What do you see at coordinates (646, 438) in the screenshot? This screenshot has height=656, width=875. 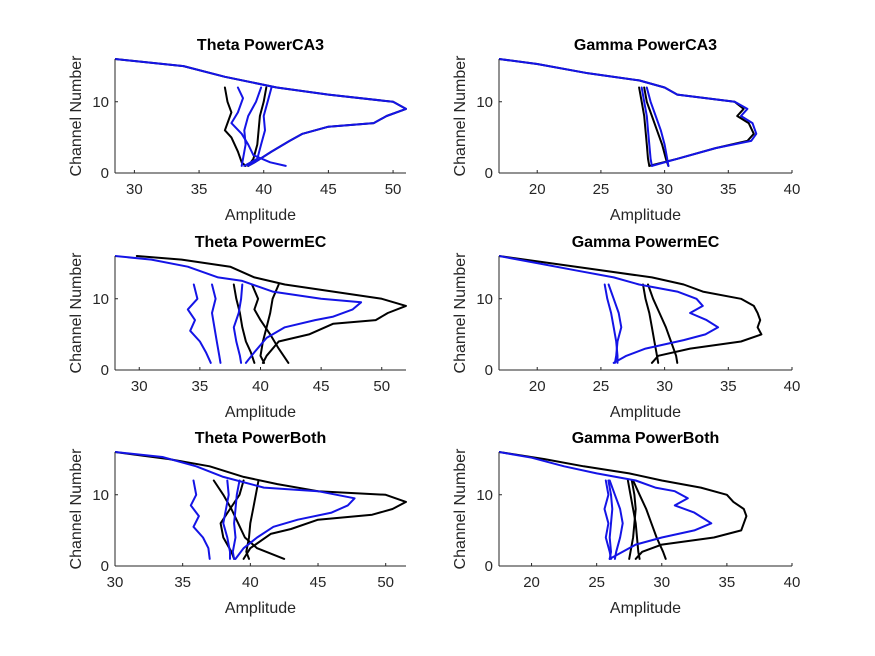 I see `subplot-title: Gamma PowerBoth` at bounding box center [646, 438].